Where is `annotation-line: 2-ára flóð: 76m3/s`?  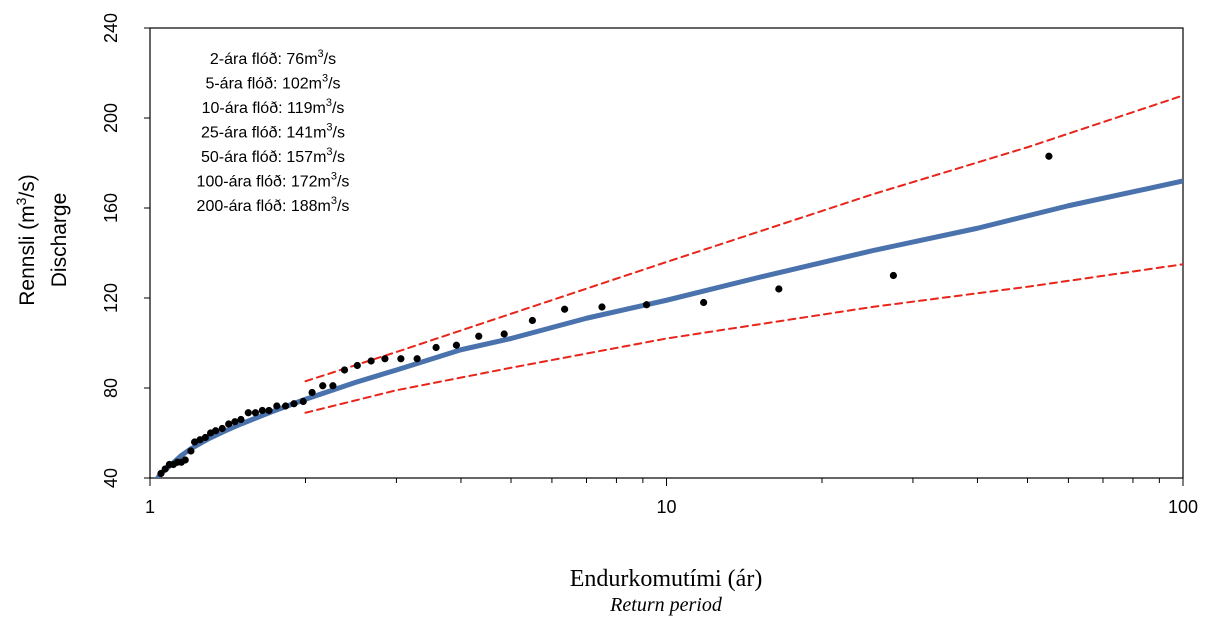 annotation-line: 2-ára flóð: 76m3/s is located at coordinates (273, 58).